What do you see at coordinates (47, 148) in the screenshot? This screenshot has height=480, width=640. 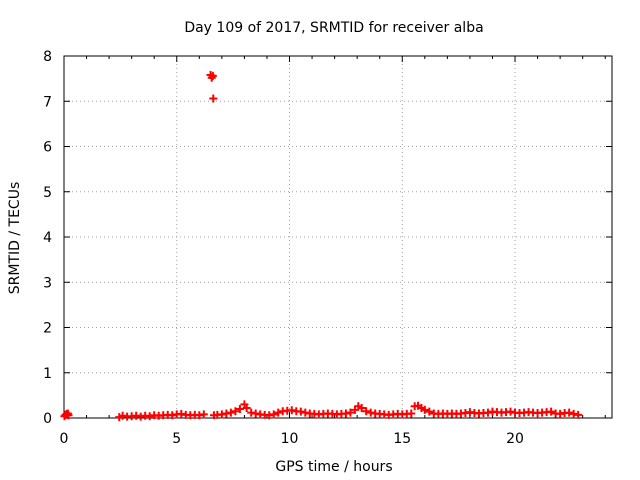 I see `y-tick-label: 6` at bounding box center [47, 148].